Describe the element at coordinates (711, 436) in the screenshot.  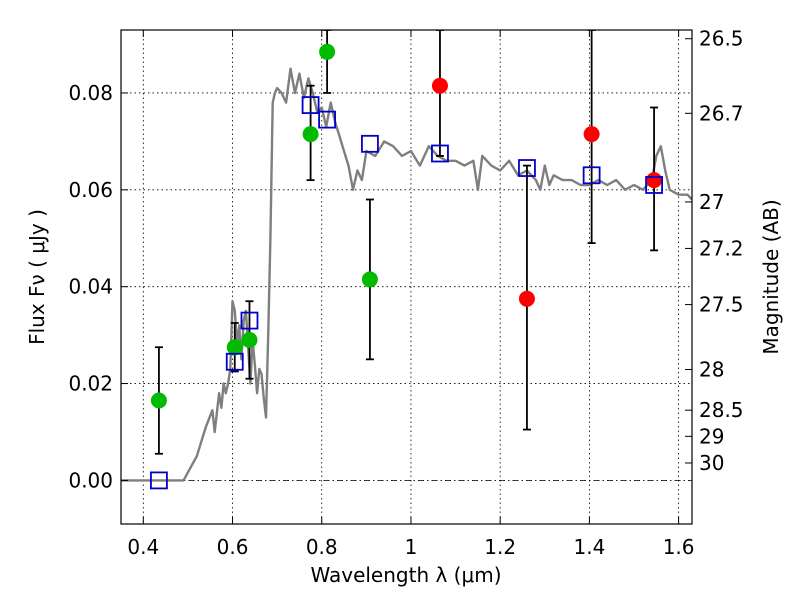
I see `mag-tick-label: 29` at that location.